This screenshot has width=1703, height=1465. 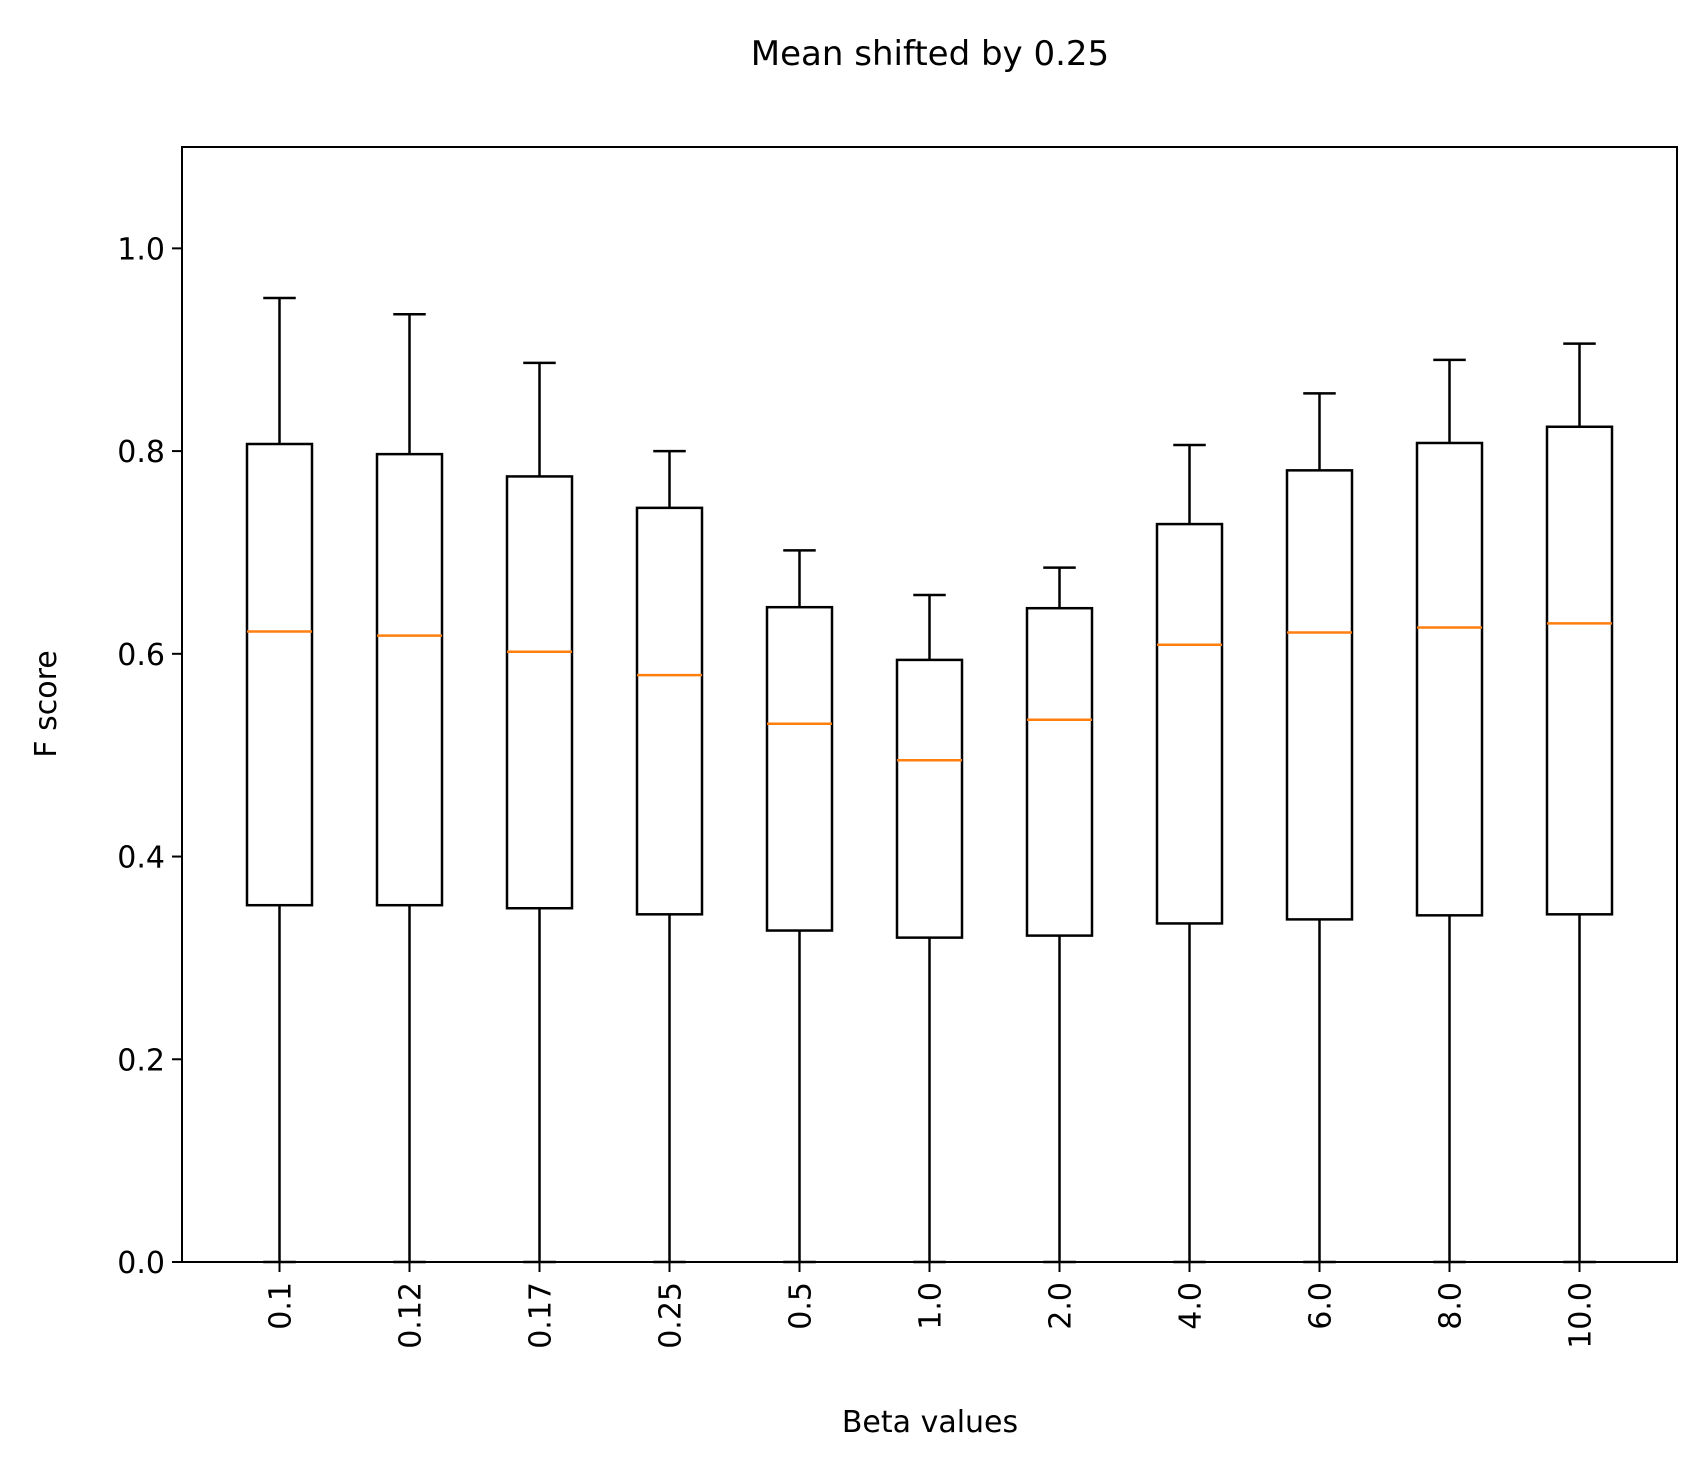 What do you see at coordinates (141, 858) in the screenshot?
I see `y-tick-label: 0.4` at bounding box center [141, 858].